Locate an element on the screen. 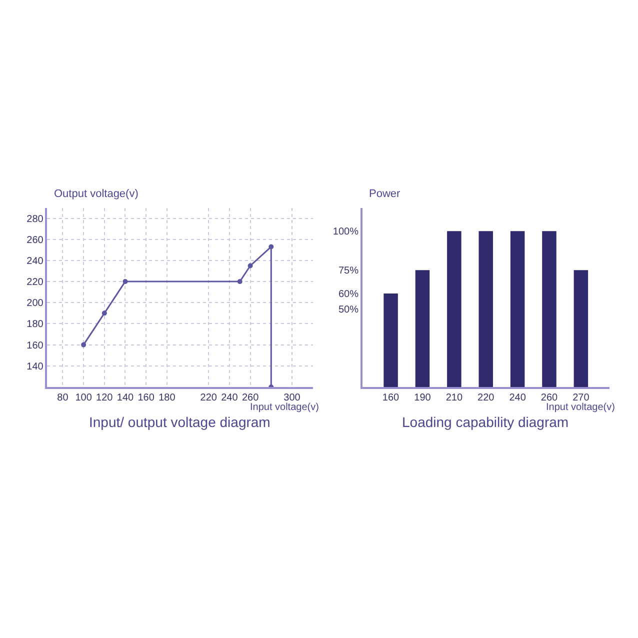 Image resolution: width=638 pixels, height=638 pixels. x-tick-label: 210 is located at coordinates (454, 398).